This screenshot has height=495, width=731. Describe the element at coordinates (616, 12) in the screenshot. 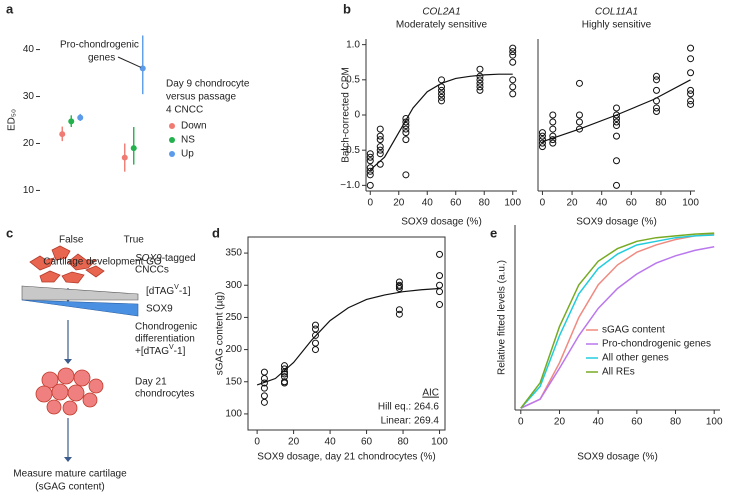

I see `chart-title: COL11A1` at that location.